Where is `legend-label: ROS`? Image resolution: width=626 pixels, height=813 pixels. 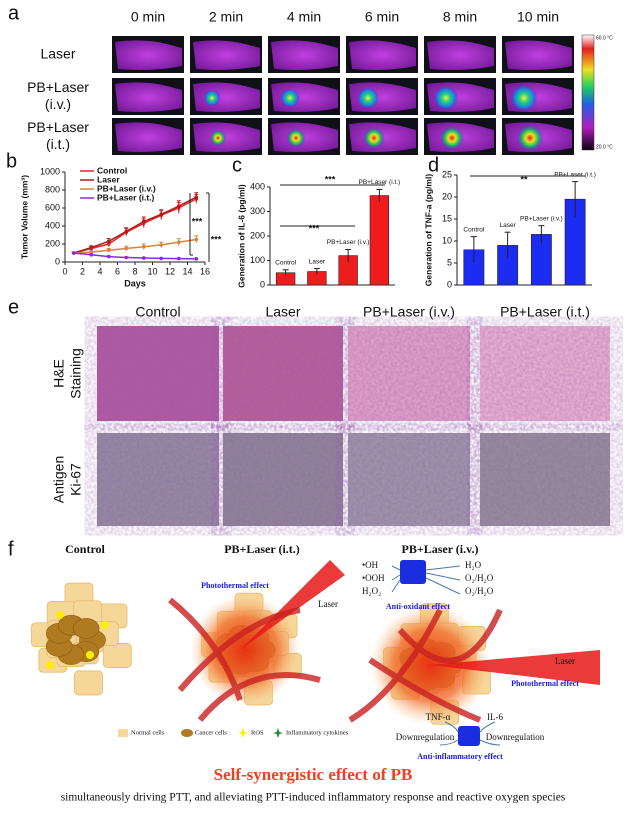 legend-label: ROS is located at coordinates (257, 732).